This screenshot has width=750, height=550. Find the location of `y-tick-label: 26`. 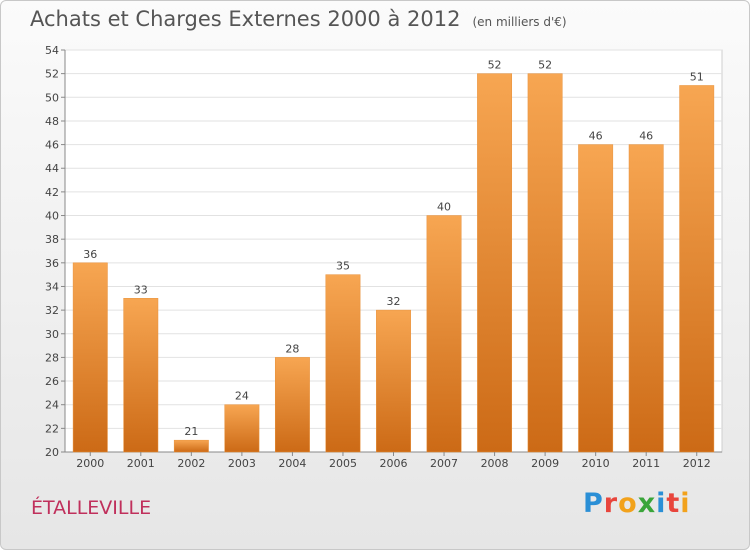

y-tick-label: 26 is located at coordinates (52, 381).